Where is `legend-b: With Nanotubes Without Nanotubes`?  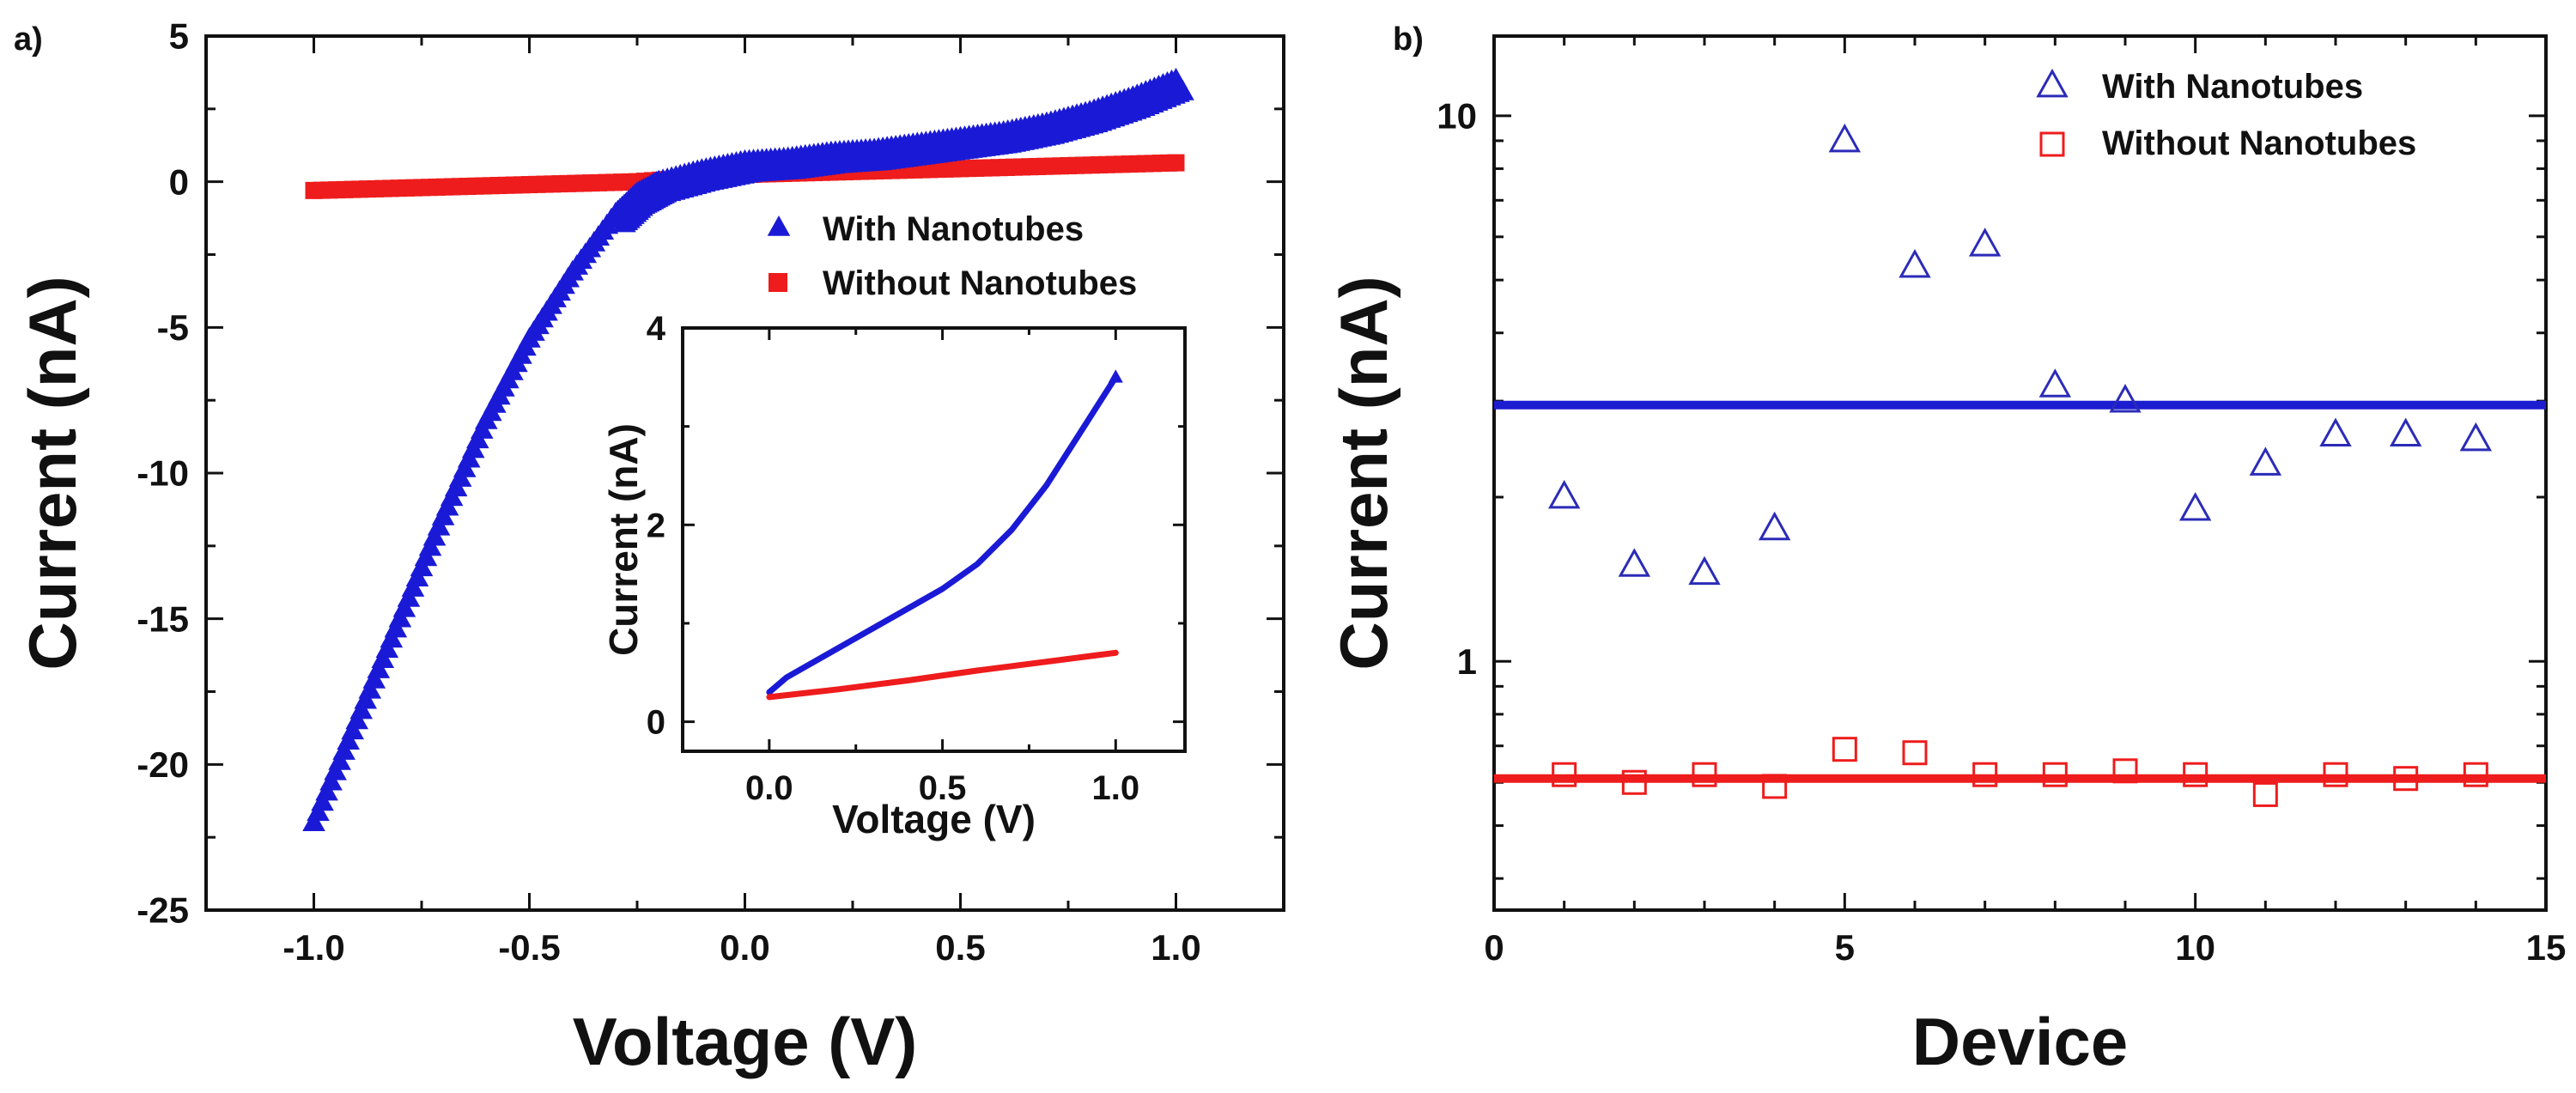
legend-b: With Nanotubes Without Nanotubes is located at coordinates (2226, 115).